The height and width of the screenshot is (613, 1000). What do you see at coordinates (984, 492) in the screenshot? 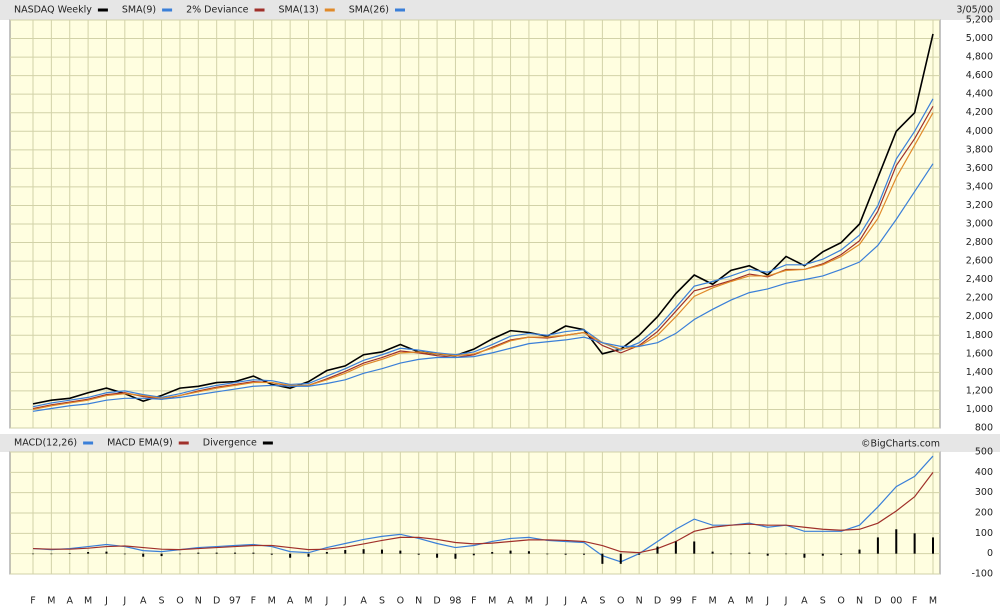
I see `y-tick-label: 300` at bounding box center [984, 492].